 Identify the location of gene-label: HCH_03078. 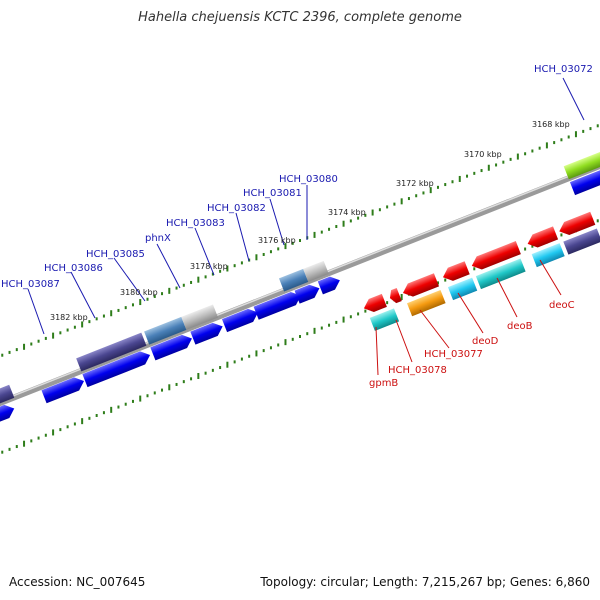
(417, 370).